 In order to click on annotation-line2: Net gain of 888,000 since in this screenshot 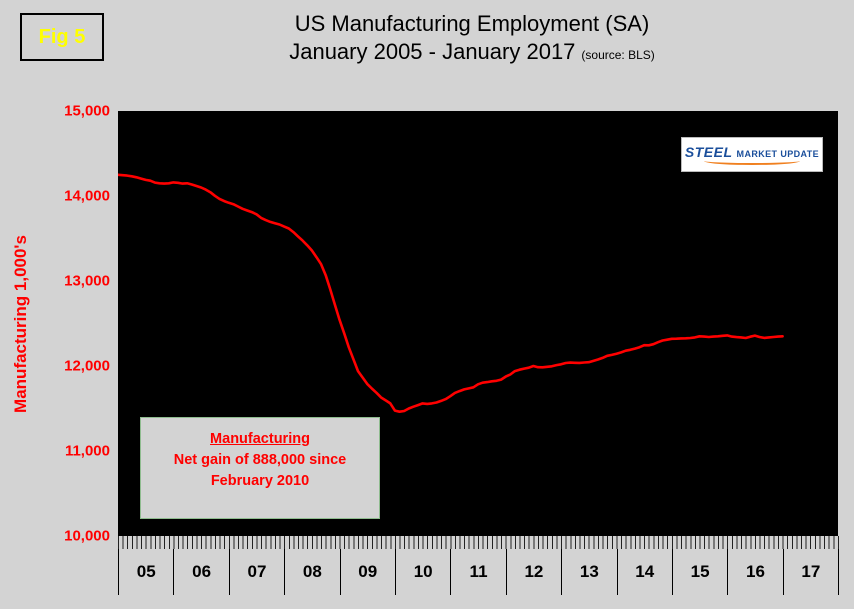, I will do `click(260, 460)`.